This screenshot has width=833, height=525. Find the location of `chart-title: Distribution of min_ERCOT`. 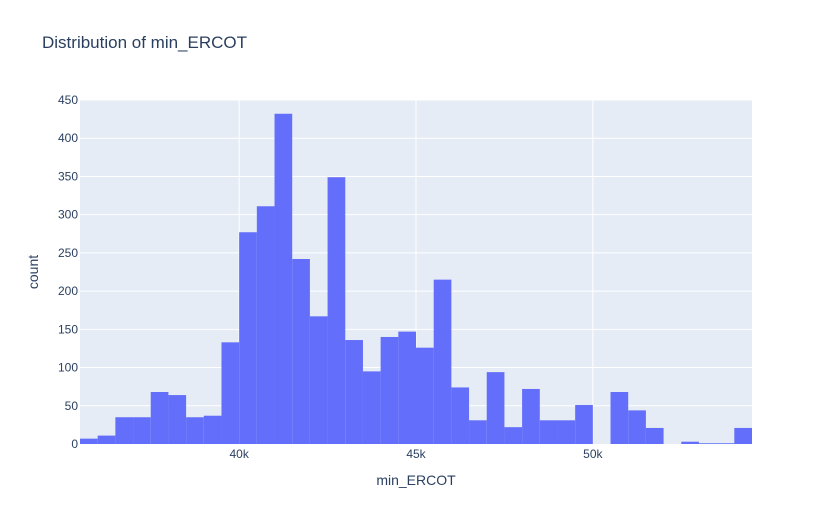

chart-title: Distribution of min_ERCOT is located at coordinates (145, 42).